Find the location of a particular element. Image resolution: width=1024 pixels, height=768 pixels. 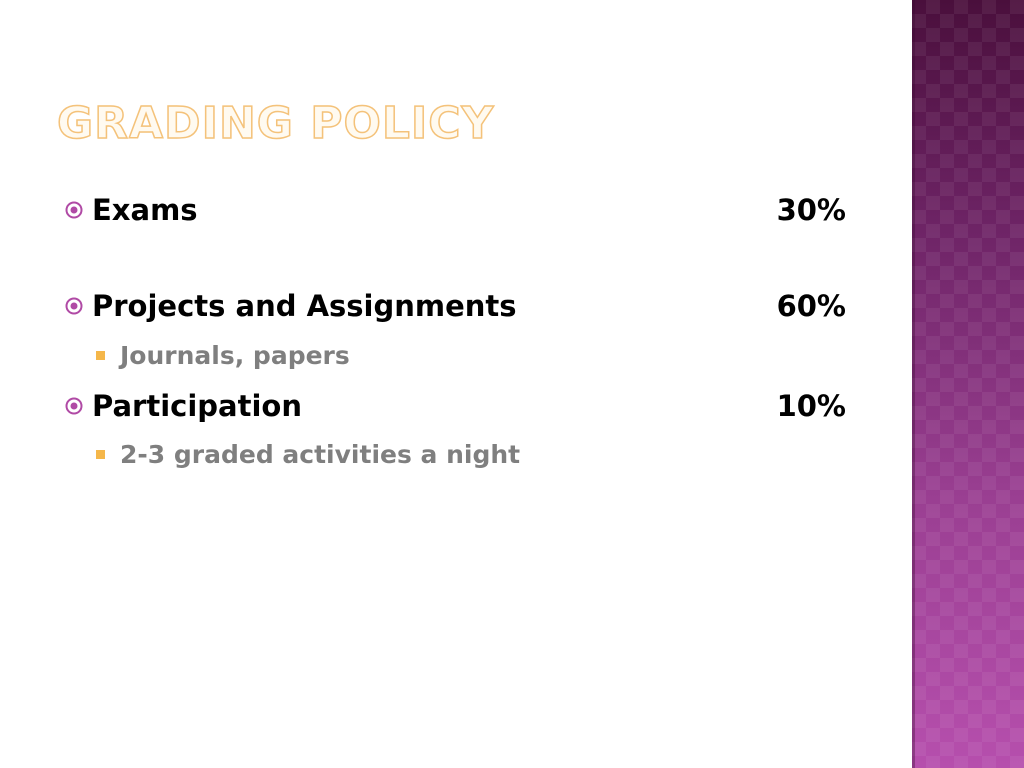

item-percentage: 10% is located at coordinates (811, 406).